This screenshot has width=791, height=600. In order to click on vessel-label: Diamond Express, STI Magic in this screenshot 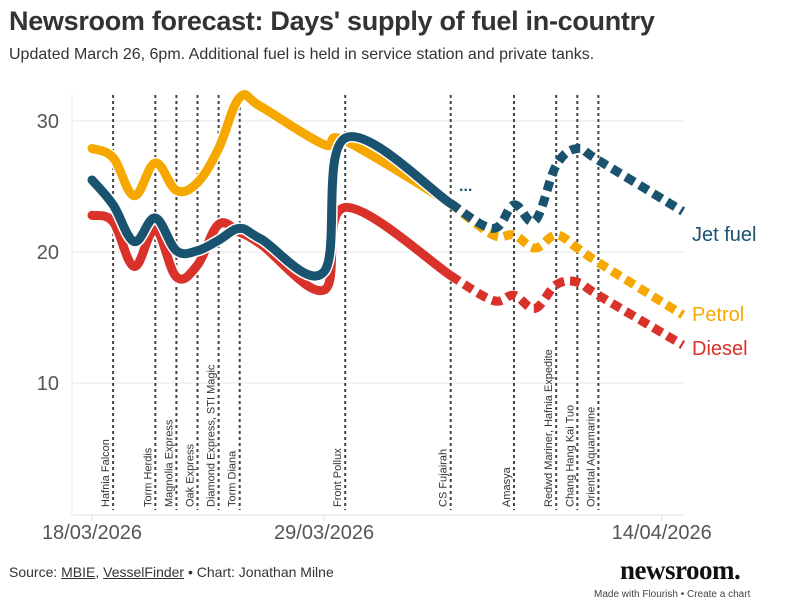, I will do `click(212, 435)`.